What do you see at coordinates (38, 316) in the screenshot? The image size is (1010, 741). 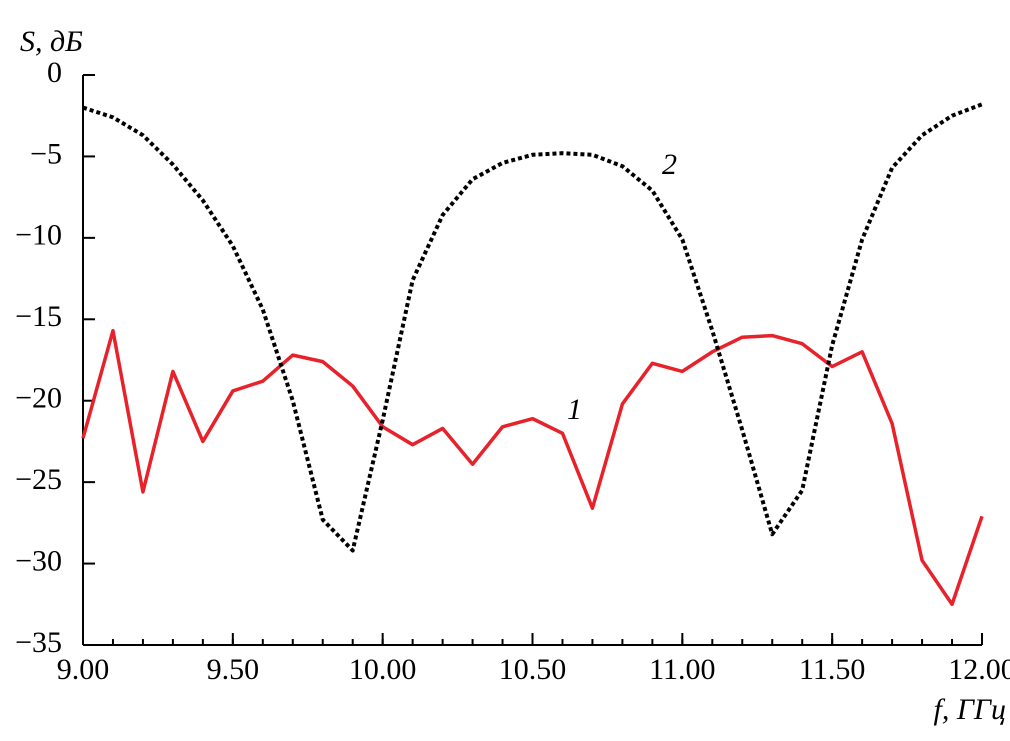 I see `y-tick-label: −15` at bounding box center [38, 316].